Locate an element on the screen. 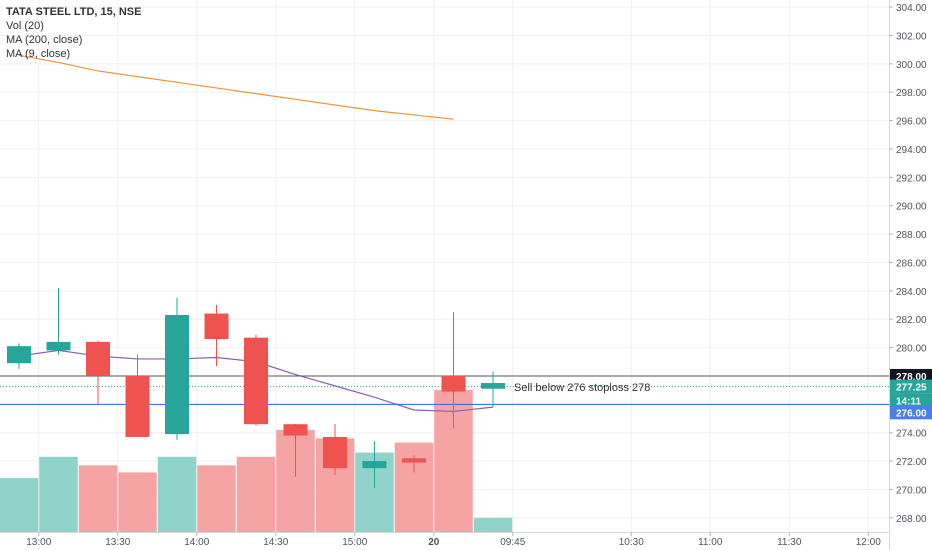  price-tick-label: 270.00 is located at coordinates (911, 490).